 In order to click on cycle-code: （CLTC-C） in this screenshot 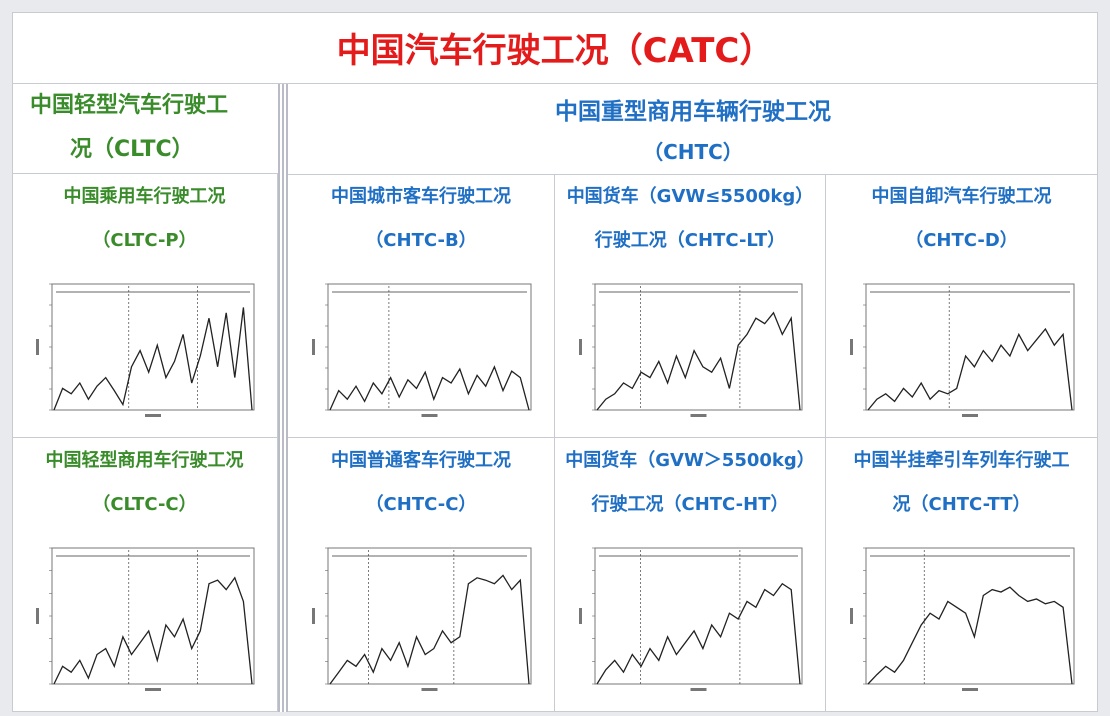, I will do `click(144, 504)`.